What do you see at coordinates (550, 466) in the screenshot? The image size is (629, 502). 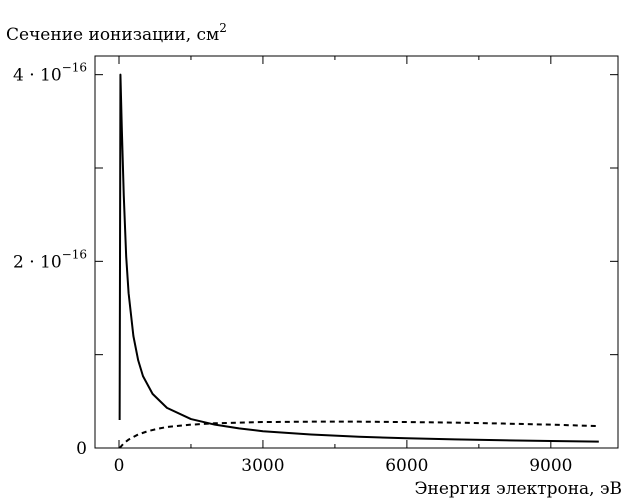 I see `x-tick-label: 9000` at bounding box center [550, 466].